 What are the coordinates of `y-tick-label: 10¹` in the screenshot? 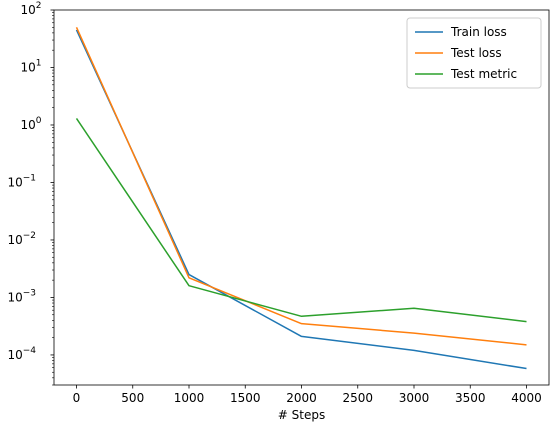 It's located at (30, 66).